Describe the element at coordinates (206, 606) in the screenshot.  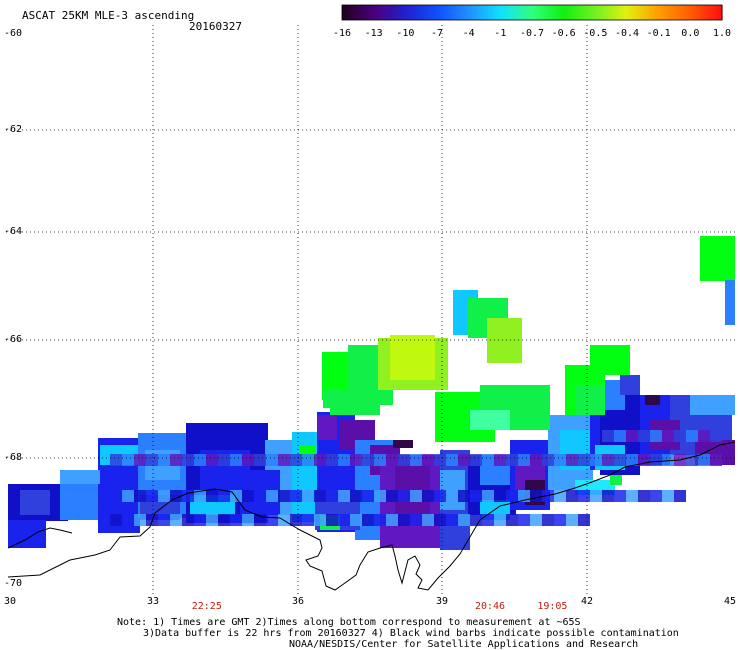
I see `measurement-time-label: 22:25` at that location.